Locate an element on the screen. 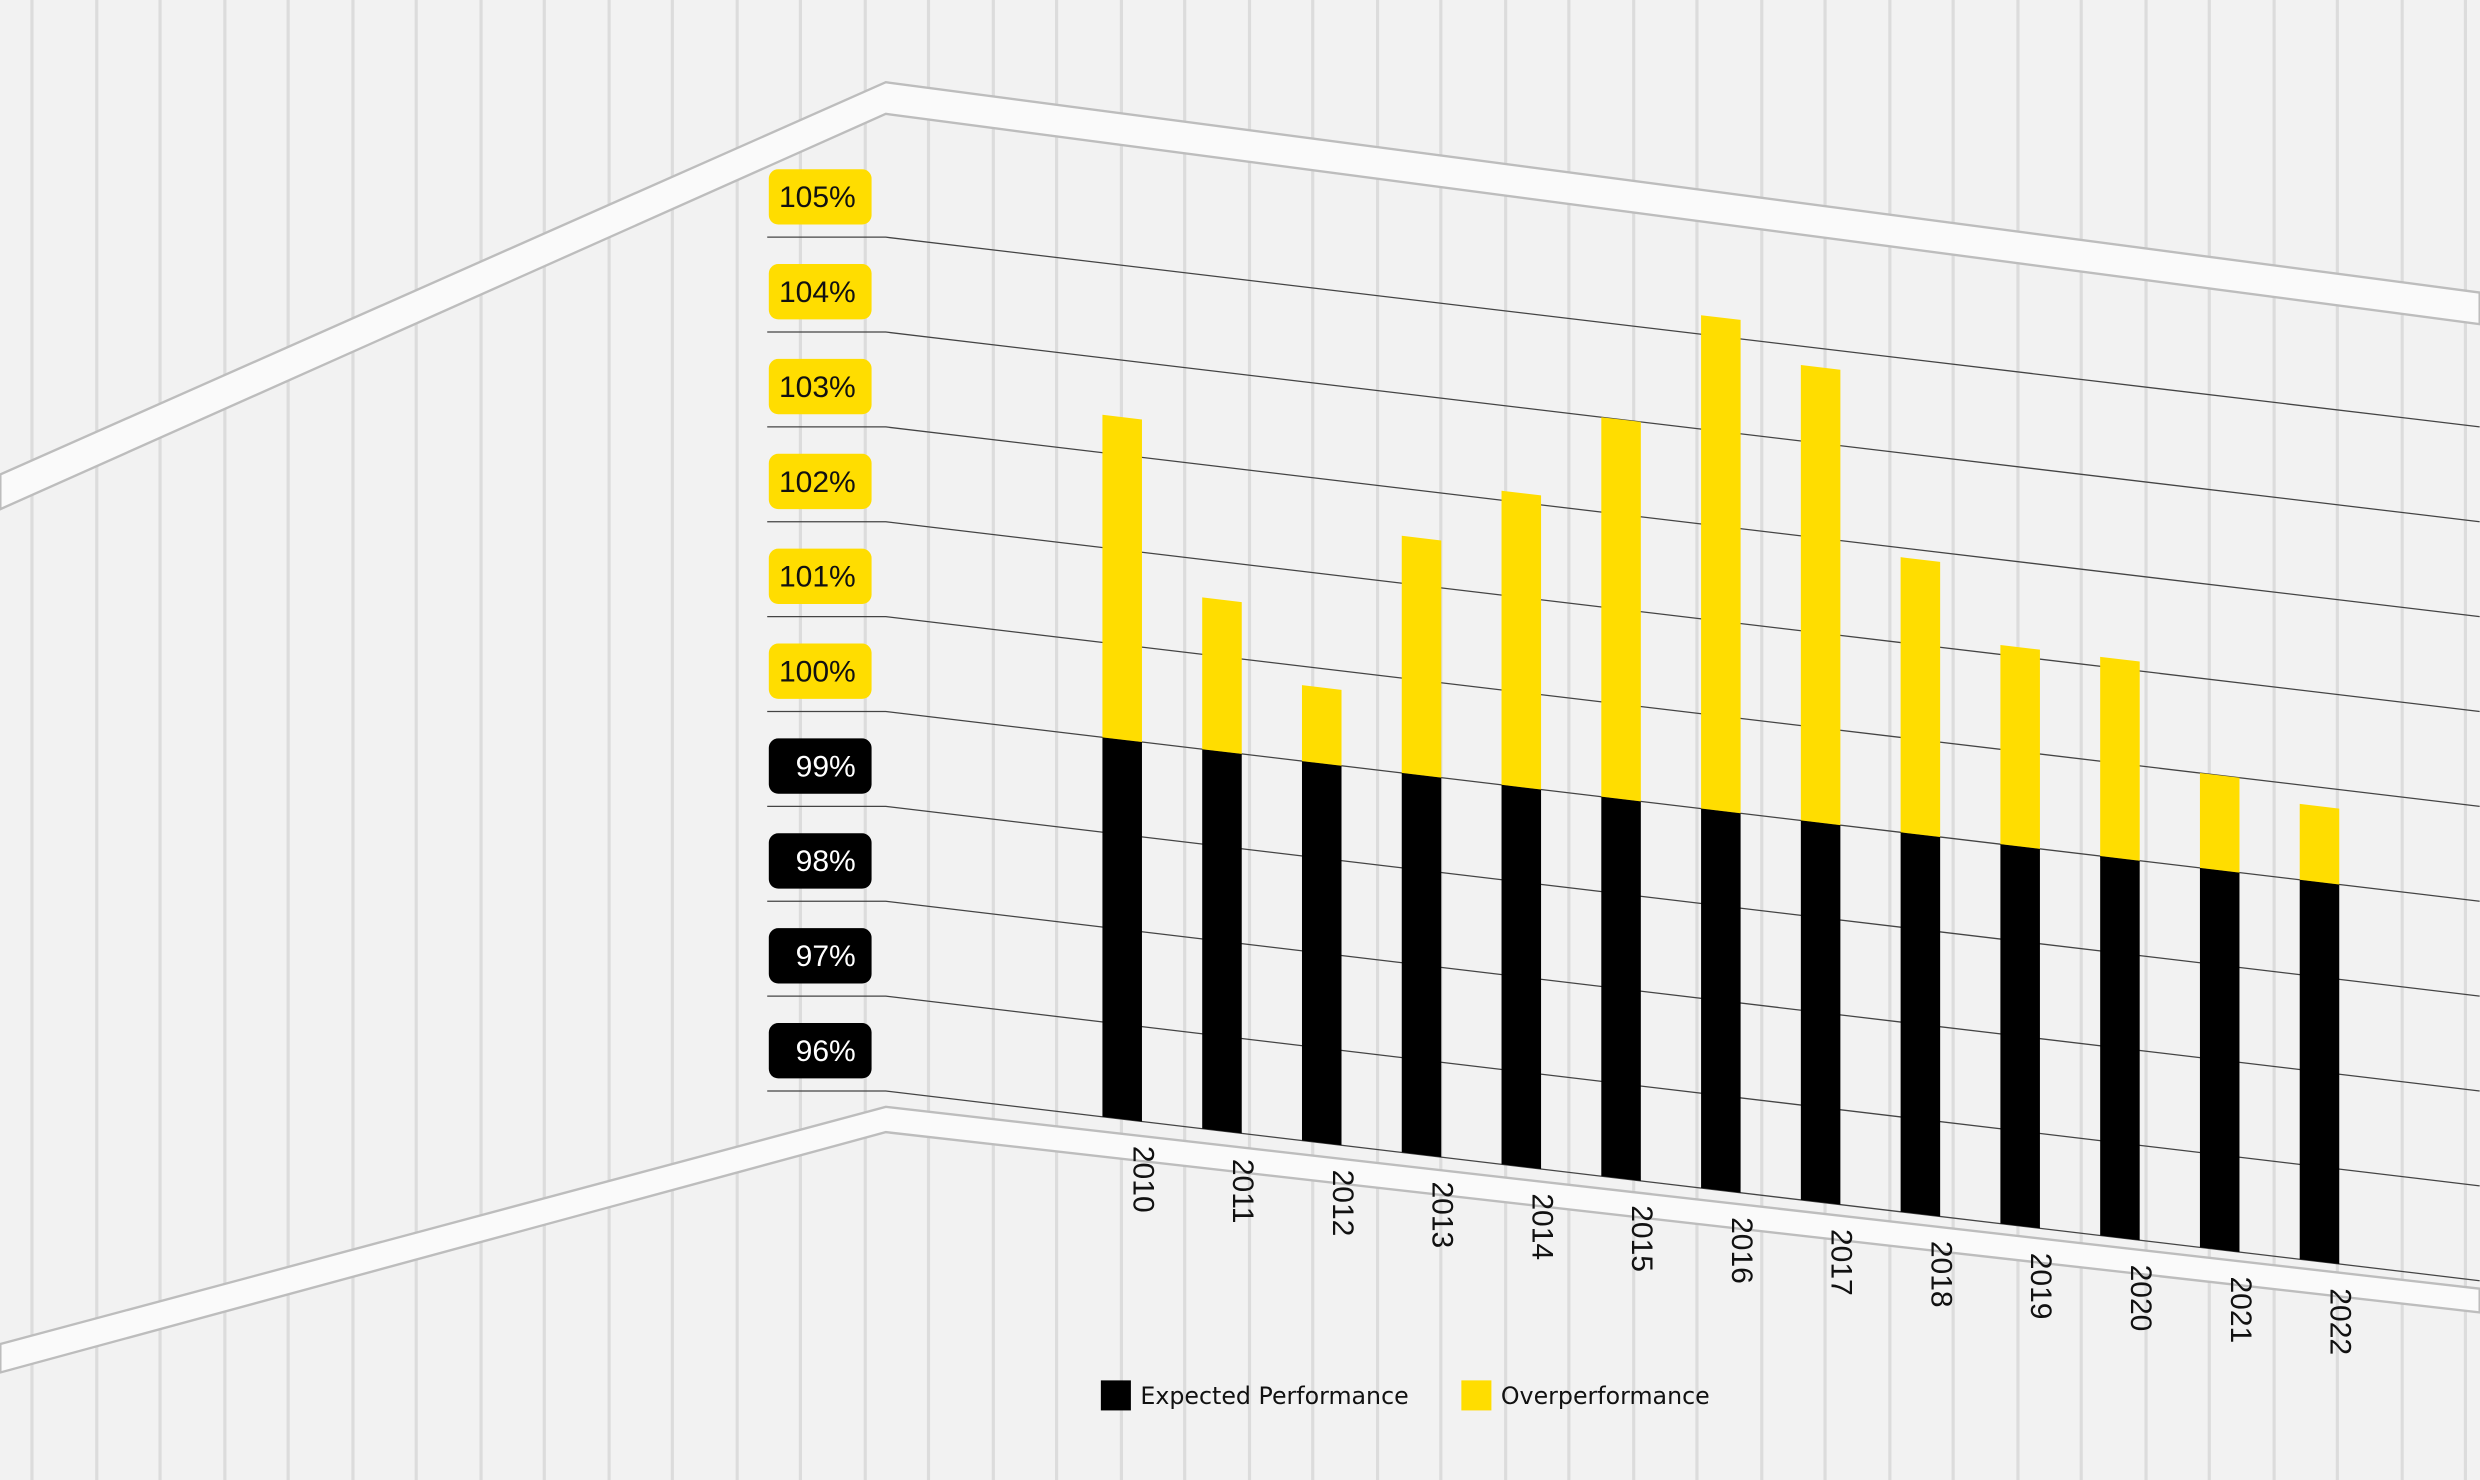 Image resolution: width=2480 pixels, height=1480 pixels. x-tick-label: 2014 is located at coordinates (1541, 1226).